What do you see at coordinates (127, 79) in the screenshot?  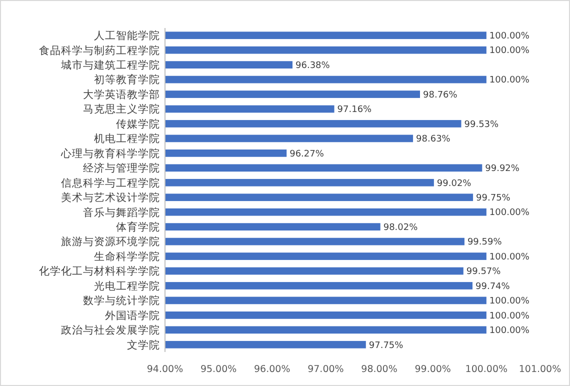 I see `y-tick-label: 初等教育学院` at bounding box center [127, 79].